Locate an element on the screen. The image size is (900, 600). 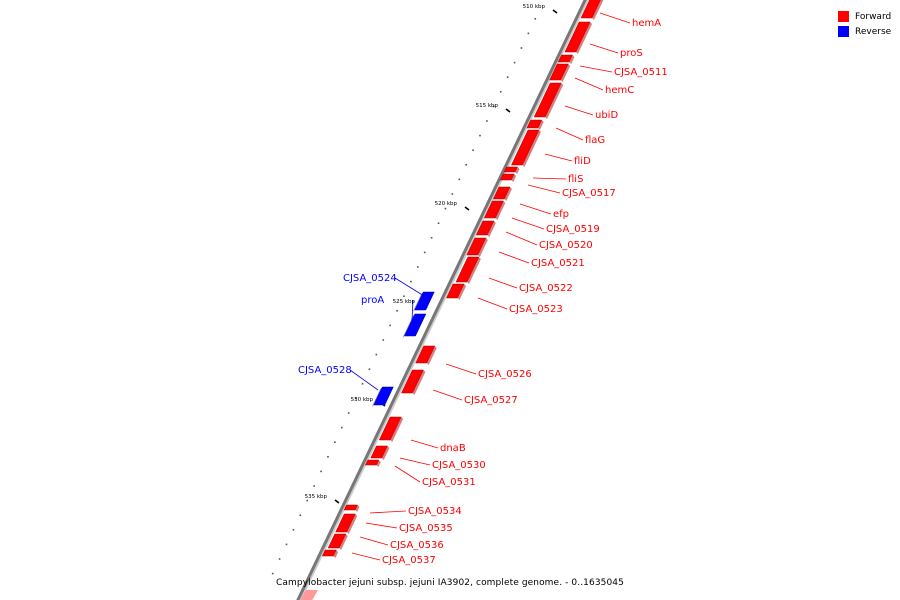
leader-ubiD is located at coordinates (579, 110).